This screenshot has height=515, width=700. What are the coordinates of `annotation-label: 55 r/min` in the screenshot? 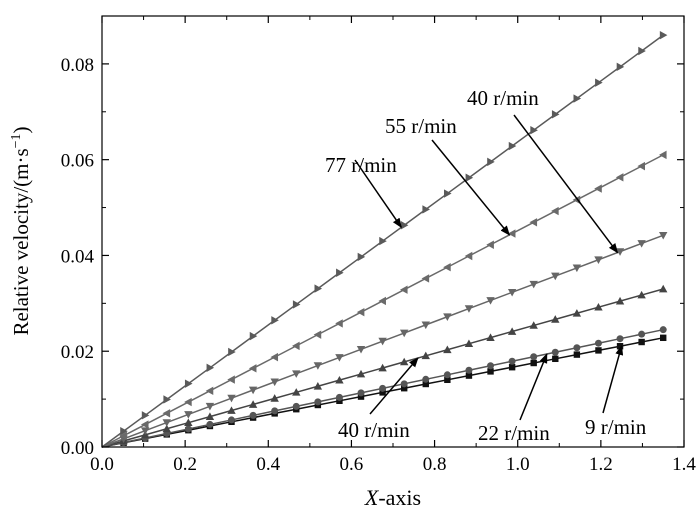 It's located at (421, 126).